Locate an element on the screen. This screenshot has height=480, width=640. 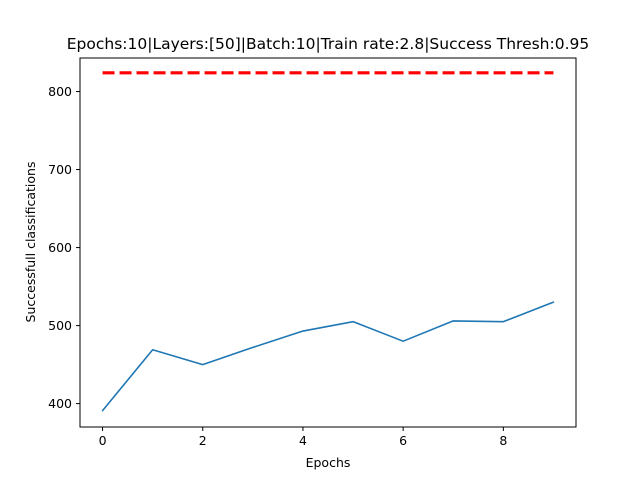
y-tick-label: 600 is located at coordinates (60, 247).